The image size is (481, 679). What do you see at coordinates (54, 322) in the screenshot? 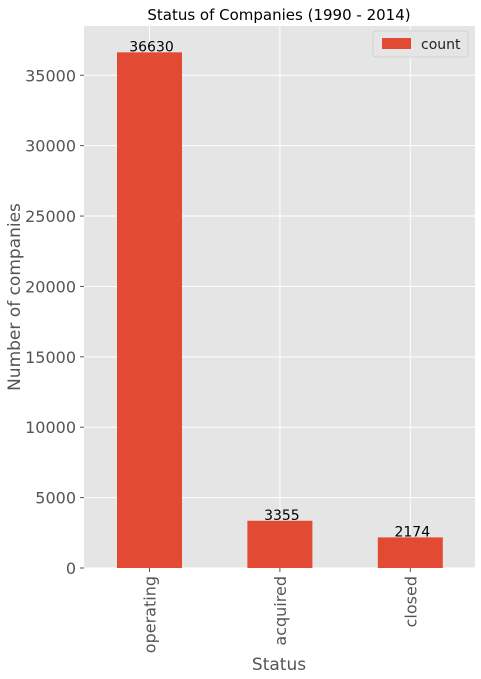
I see `y-axis-ticks: 0 5000 10000 15000 20000 25000 30000 35000` at bounding box center [54, 322].